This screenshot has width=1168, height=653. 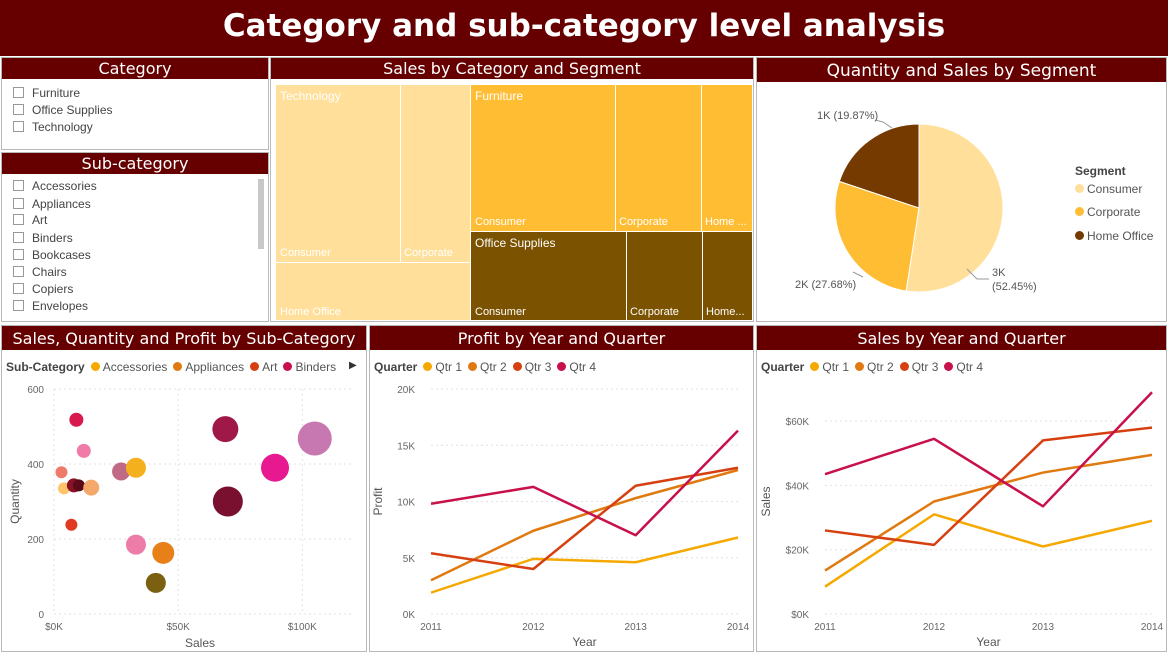 I want to click on treemap-group-furniture: Furniture, so click(x=499, y=96).